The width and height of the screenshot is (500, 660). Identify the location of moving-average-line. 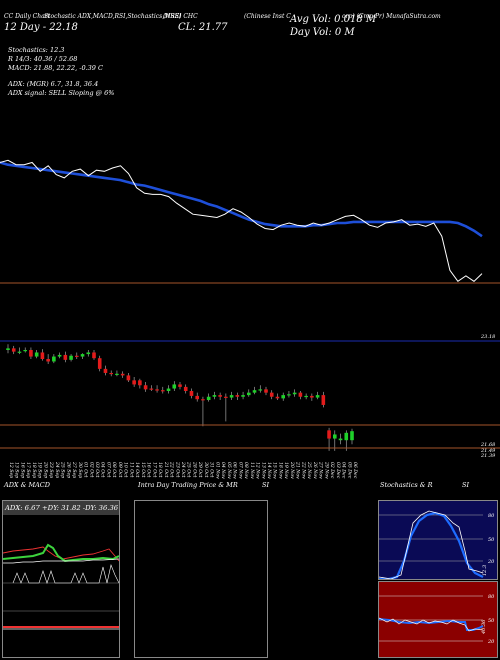
(241, 199).